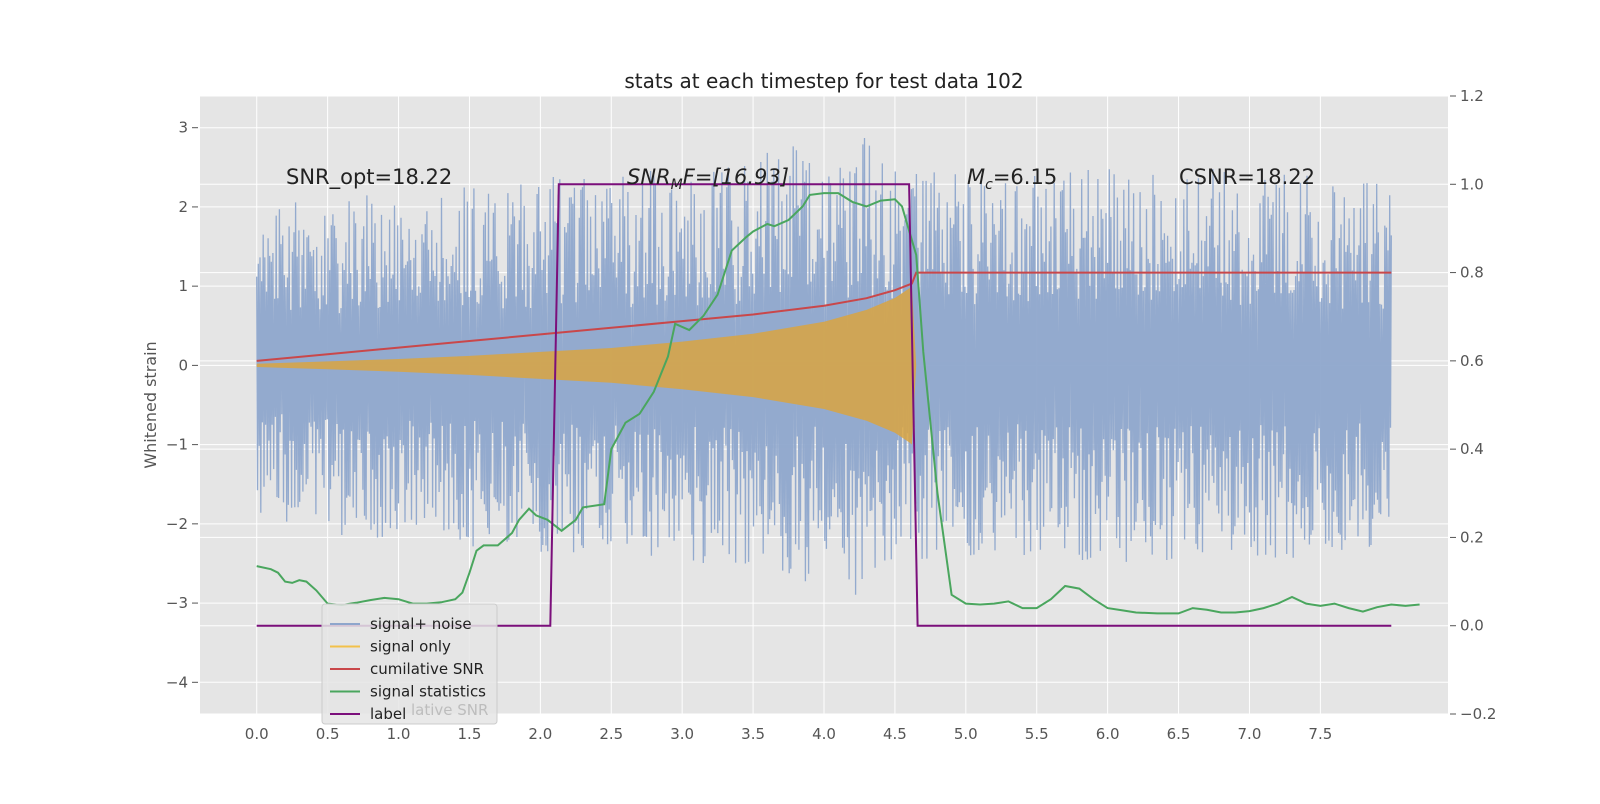  What do you see at coordinates (183, 286) in the screenshot?
I see `y-tick-label: 1` at bounding box center [183, 286].